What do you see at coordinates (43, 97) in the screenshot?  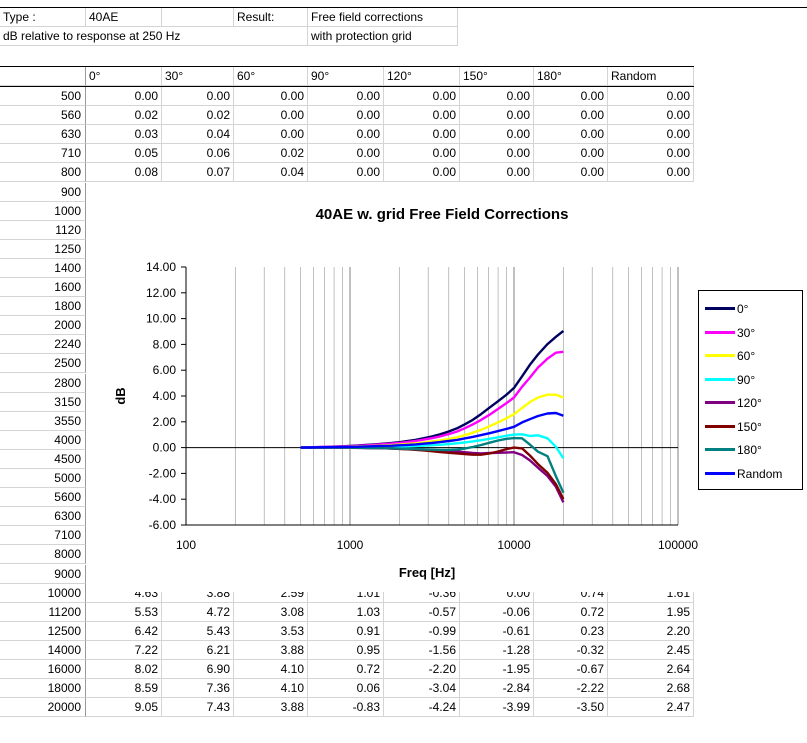 I see `row-header-cell: 500` at bounding box center [43, 97].